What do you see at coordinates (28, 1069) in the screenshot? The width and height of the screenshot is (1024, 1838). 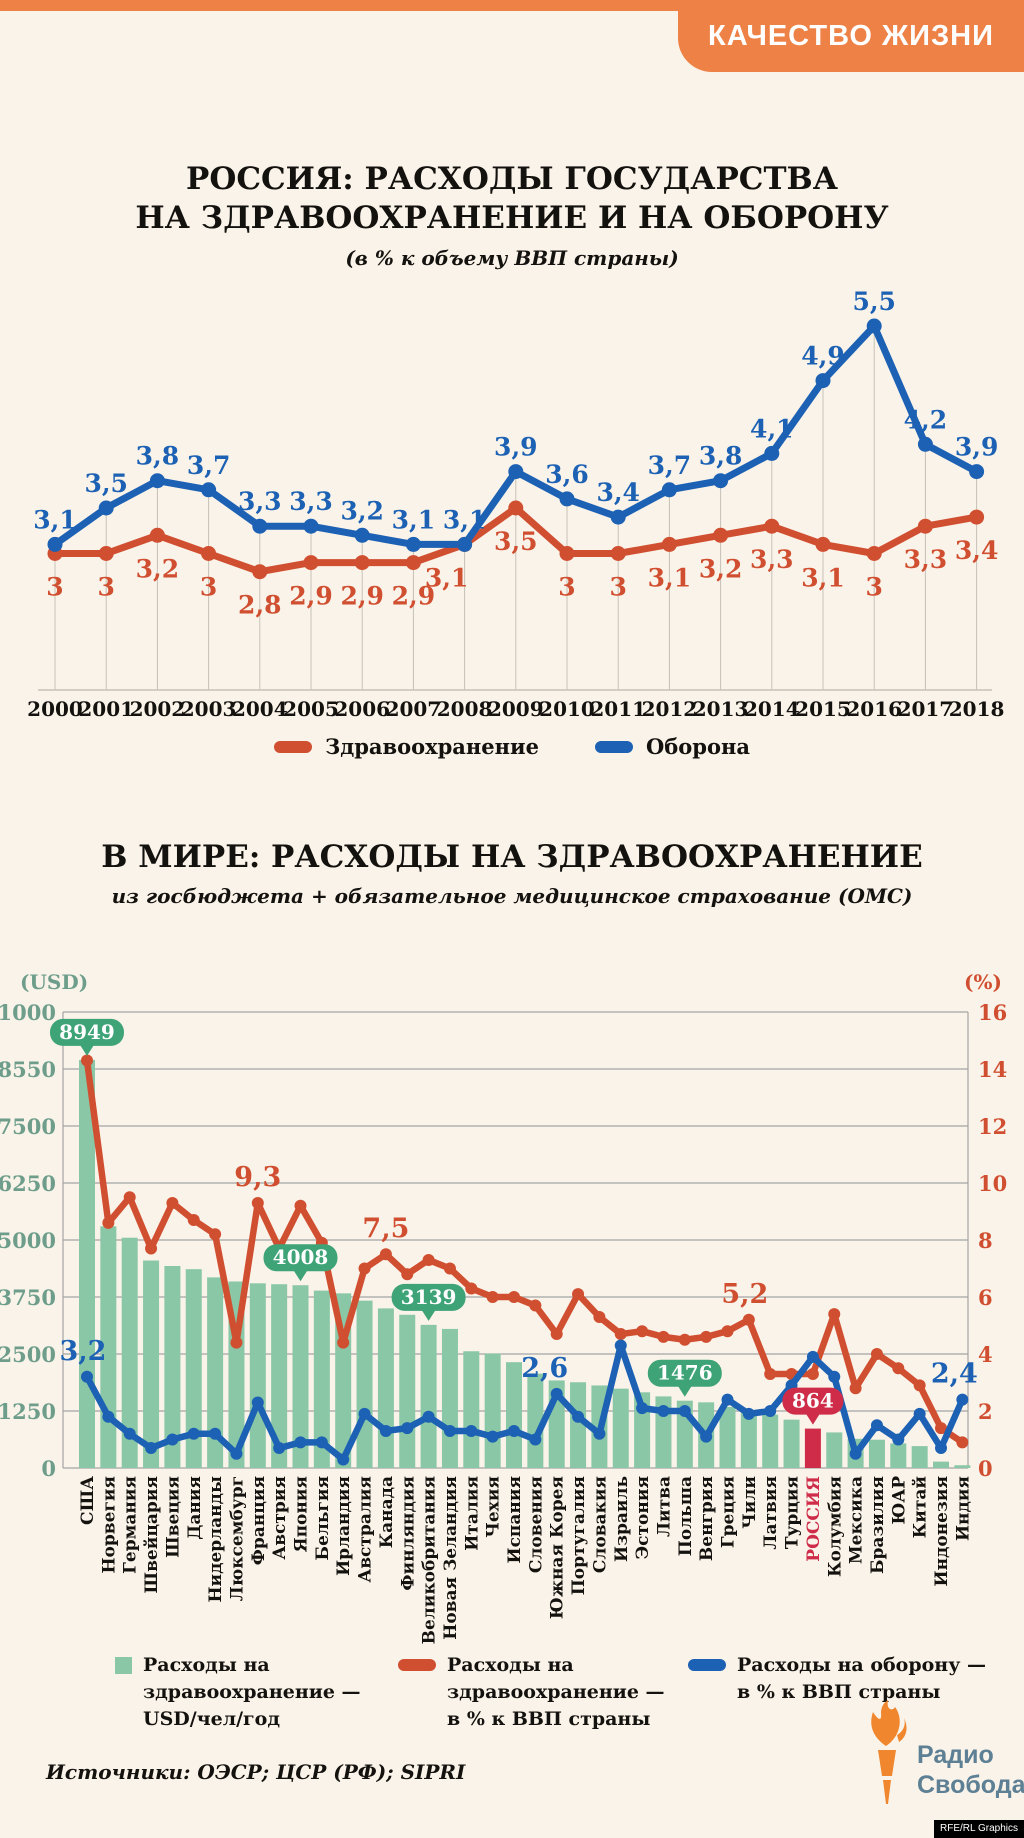 I see `svg-text: 8550` at bounding box center [28, 1069].